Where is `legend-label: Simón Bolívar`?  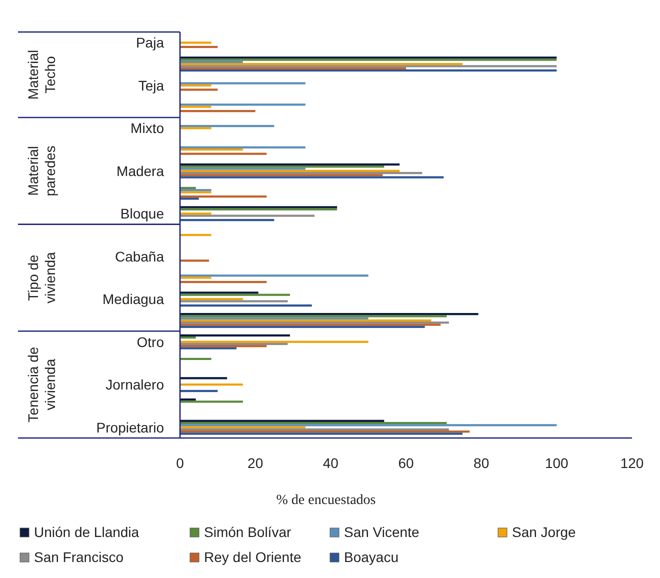 legend-label: Simón Bolívar is located at coordinates (248, 532).